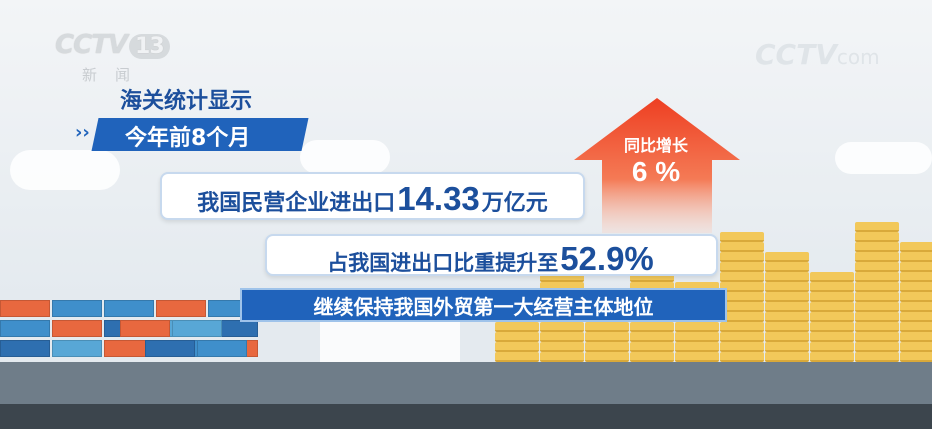 The height and width of the screenshot is (429, 932). Describe the element at coordinates (466, 416) in the screenshot. I see `road-edge` at that location.